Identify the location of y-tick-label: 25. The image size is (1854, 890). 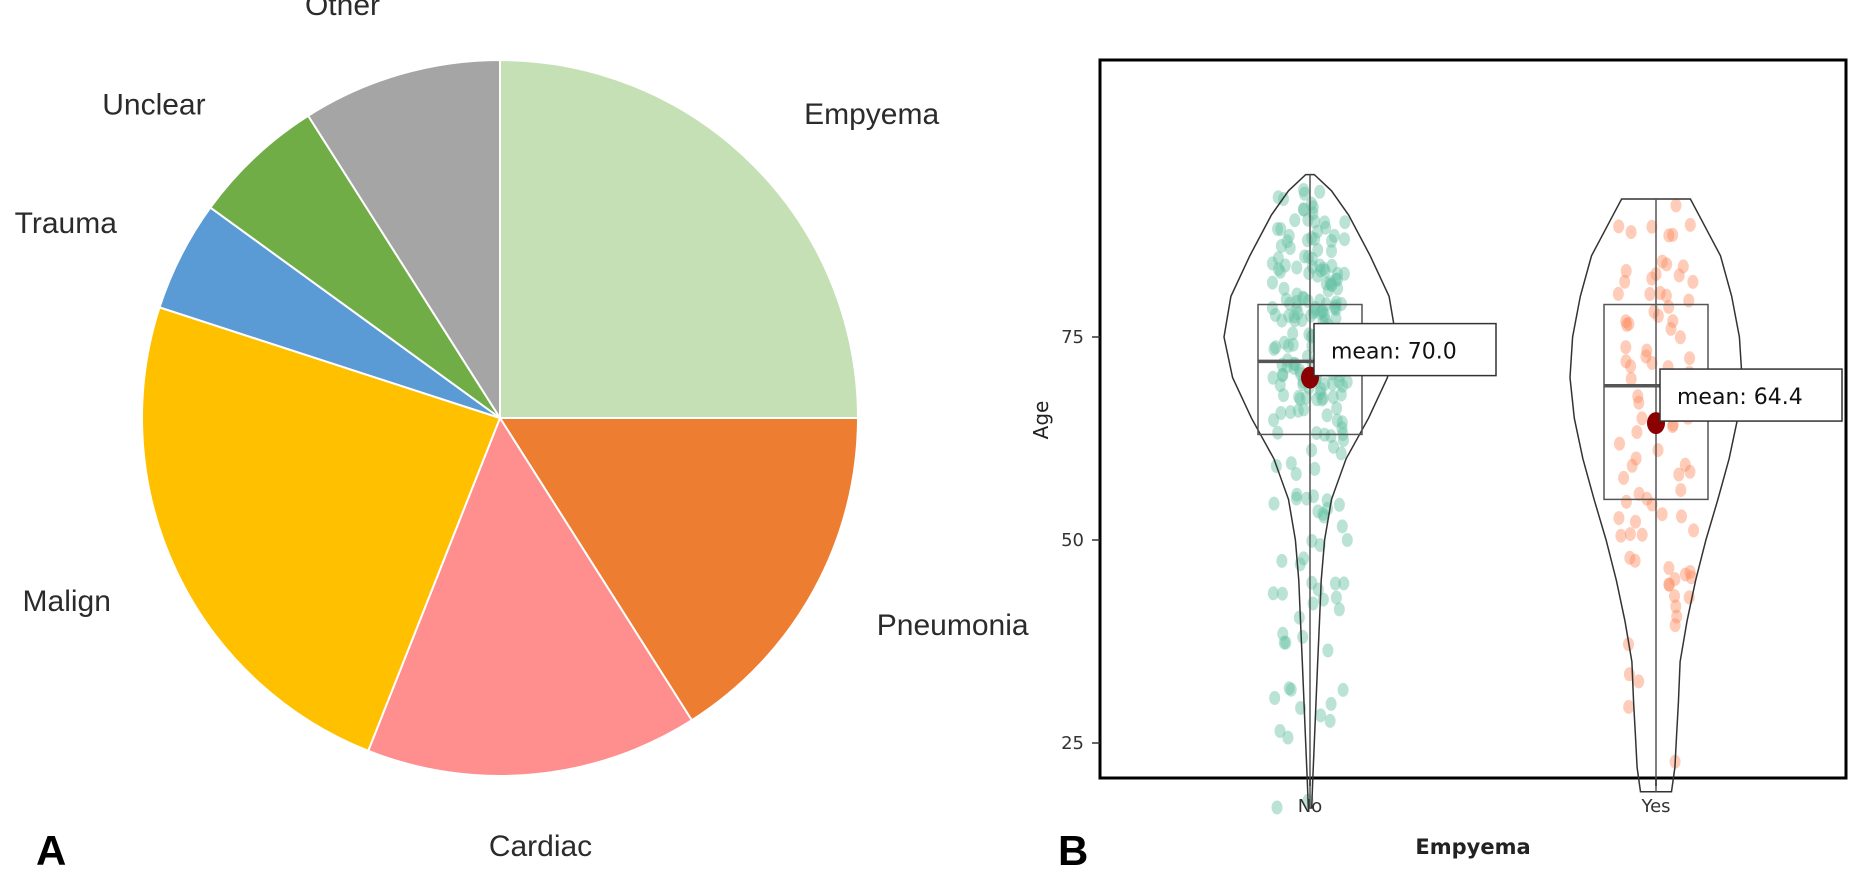
(1072, 743).